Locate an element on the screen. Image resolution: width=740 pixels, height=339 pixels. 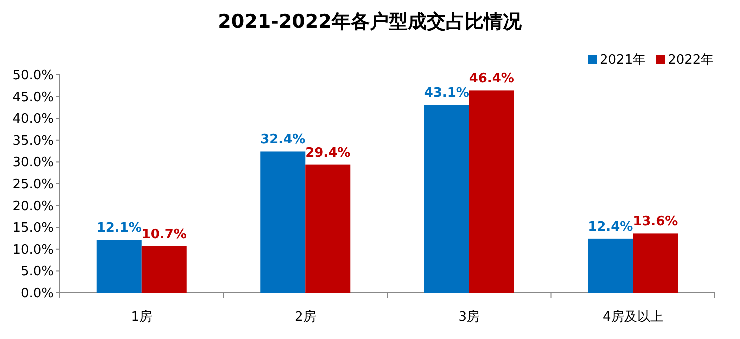
data-label: 46.4% is located at coordinates (491, 79).